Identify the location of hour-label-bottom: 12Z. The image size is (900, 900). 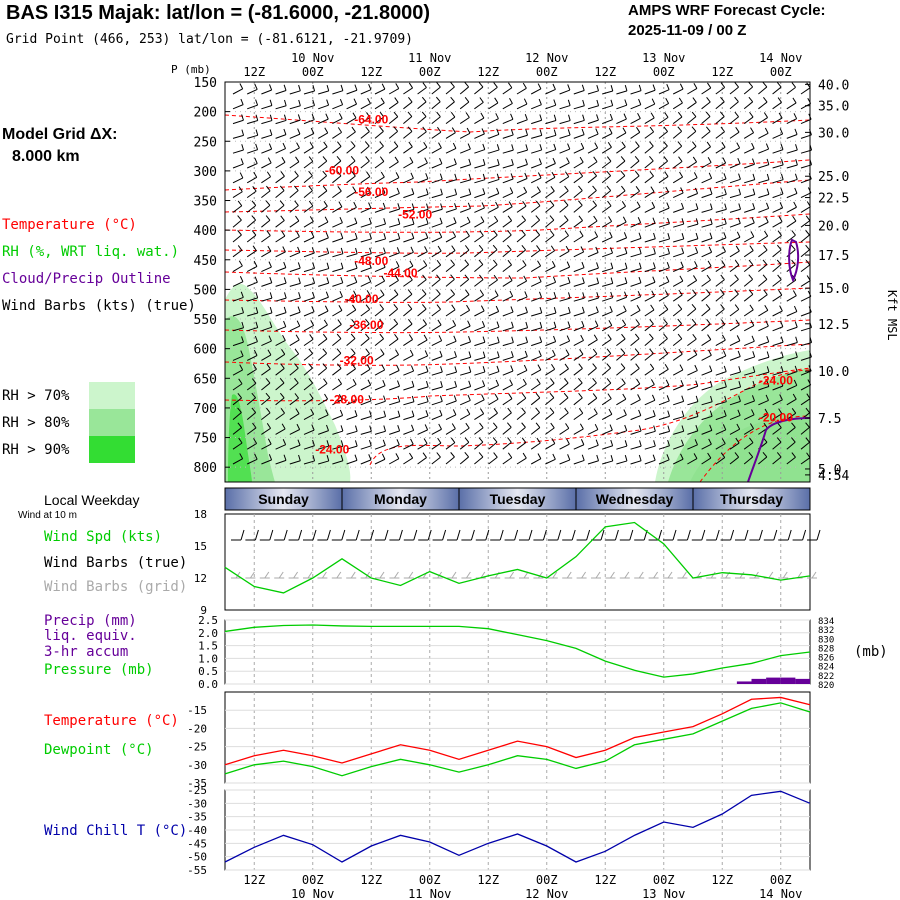
(722, 880).